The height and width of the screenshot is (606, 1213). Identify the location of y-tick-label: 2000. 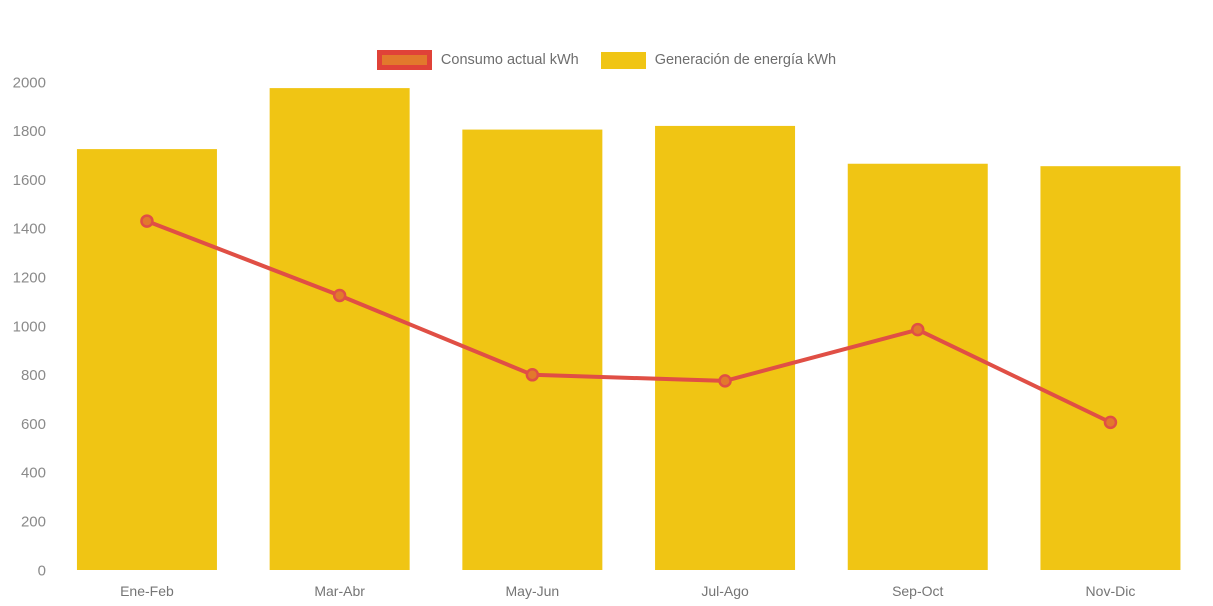
(29, 82).